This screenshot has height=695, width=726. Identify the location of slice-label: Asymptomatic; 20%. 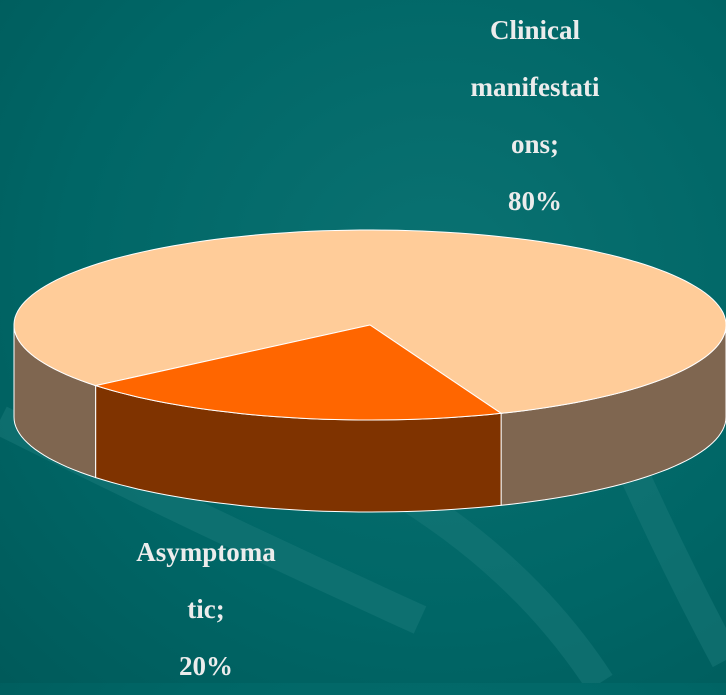
(206, 609).